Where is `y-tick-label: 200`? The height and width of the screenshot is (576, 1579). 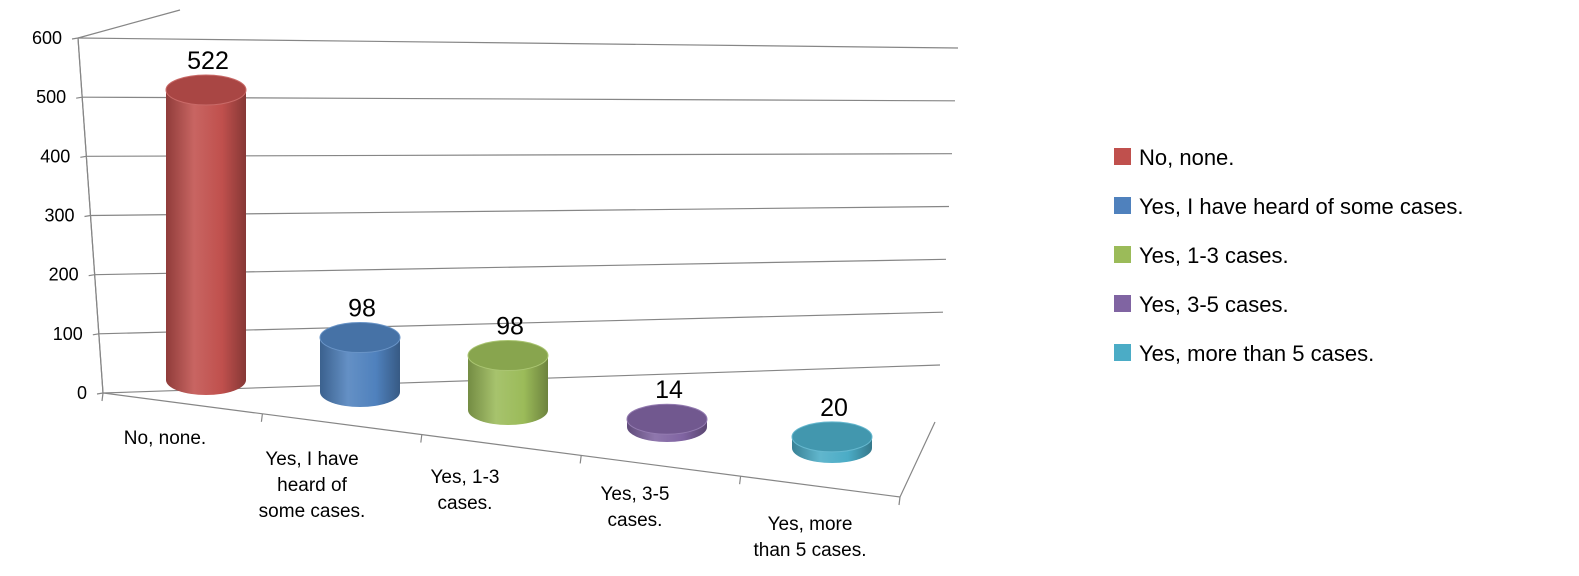
y-tick-label: 200 is located at coordinates (64, 275).